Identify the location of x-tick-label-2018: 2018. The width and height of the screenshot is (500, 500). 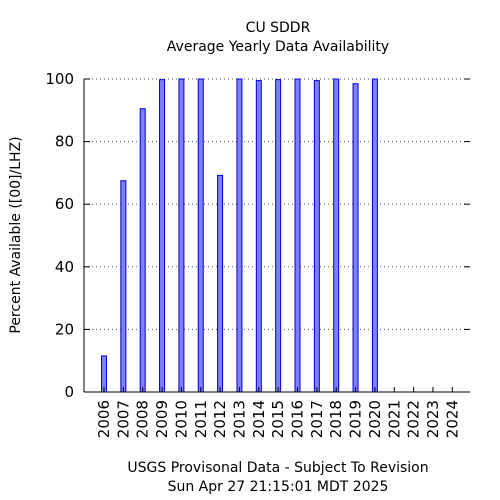
(336, 419).